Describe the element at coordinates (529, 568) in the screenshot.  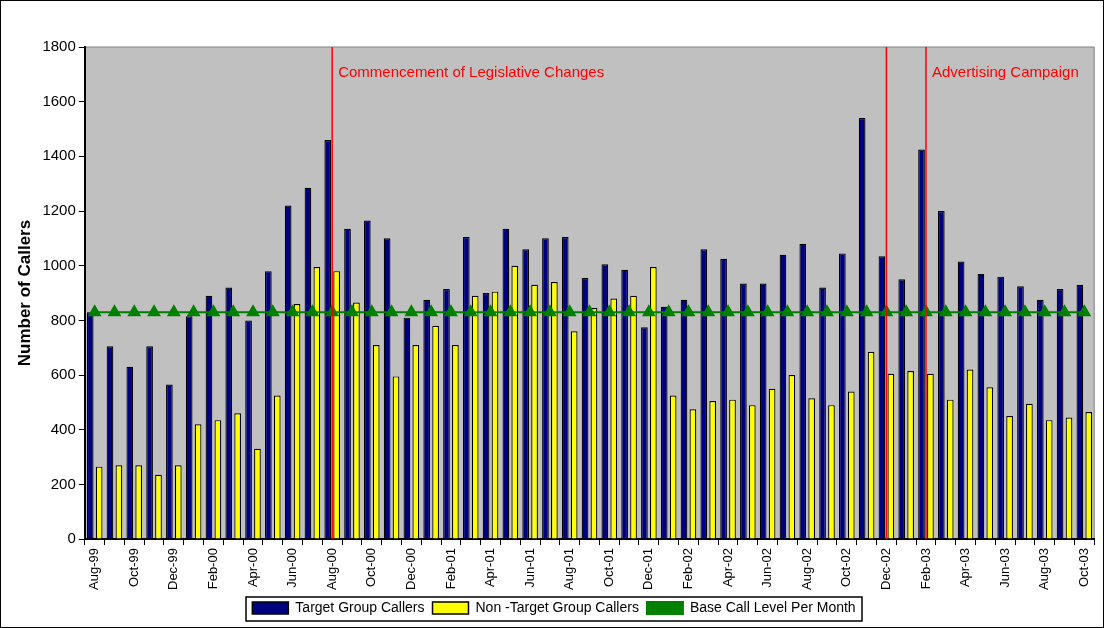
I see `x-tick-label: Jun-01` at that location.